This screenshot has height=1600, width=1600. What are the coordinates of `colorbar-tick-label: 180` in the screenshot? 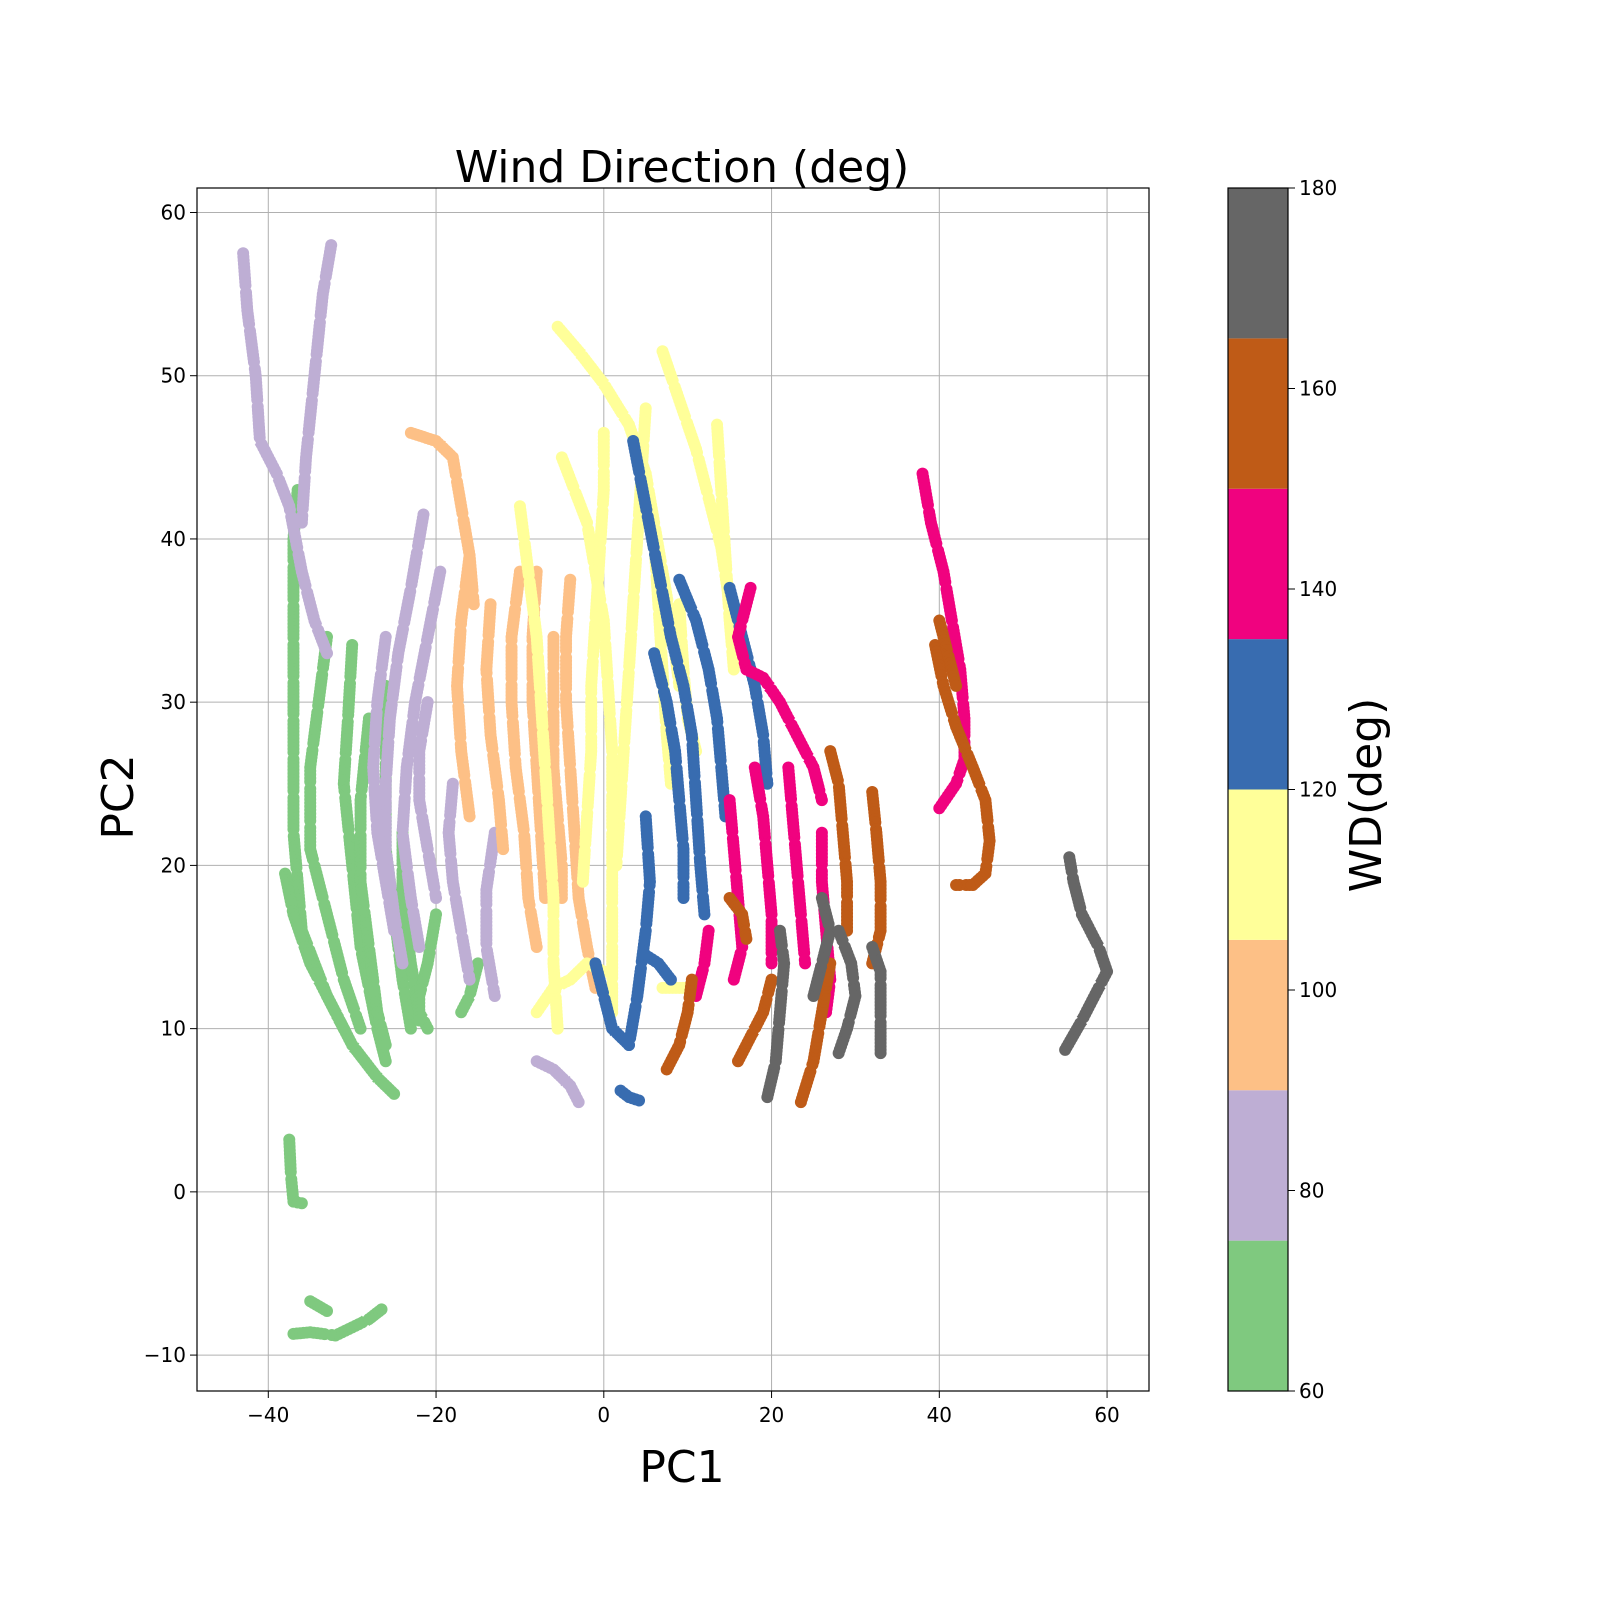 It's located at (1318, 188).